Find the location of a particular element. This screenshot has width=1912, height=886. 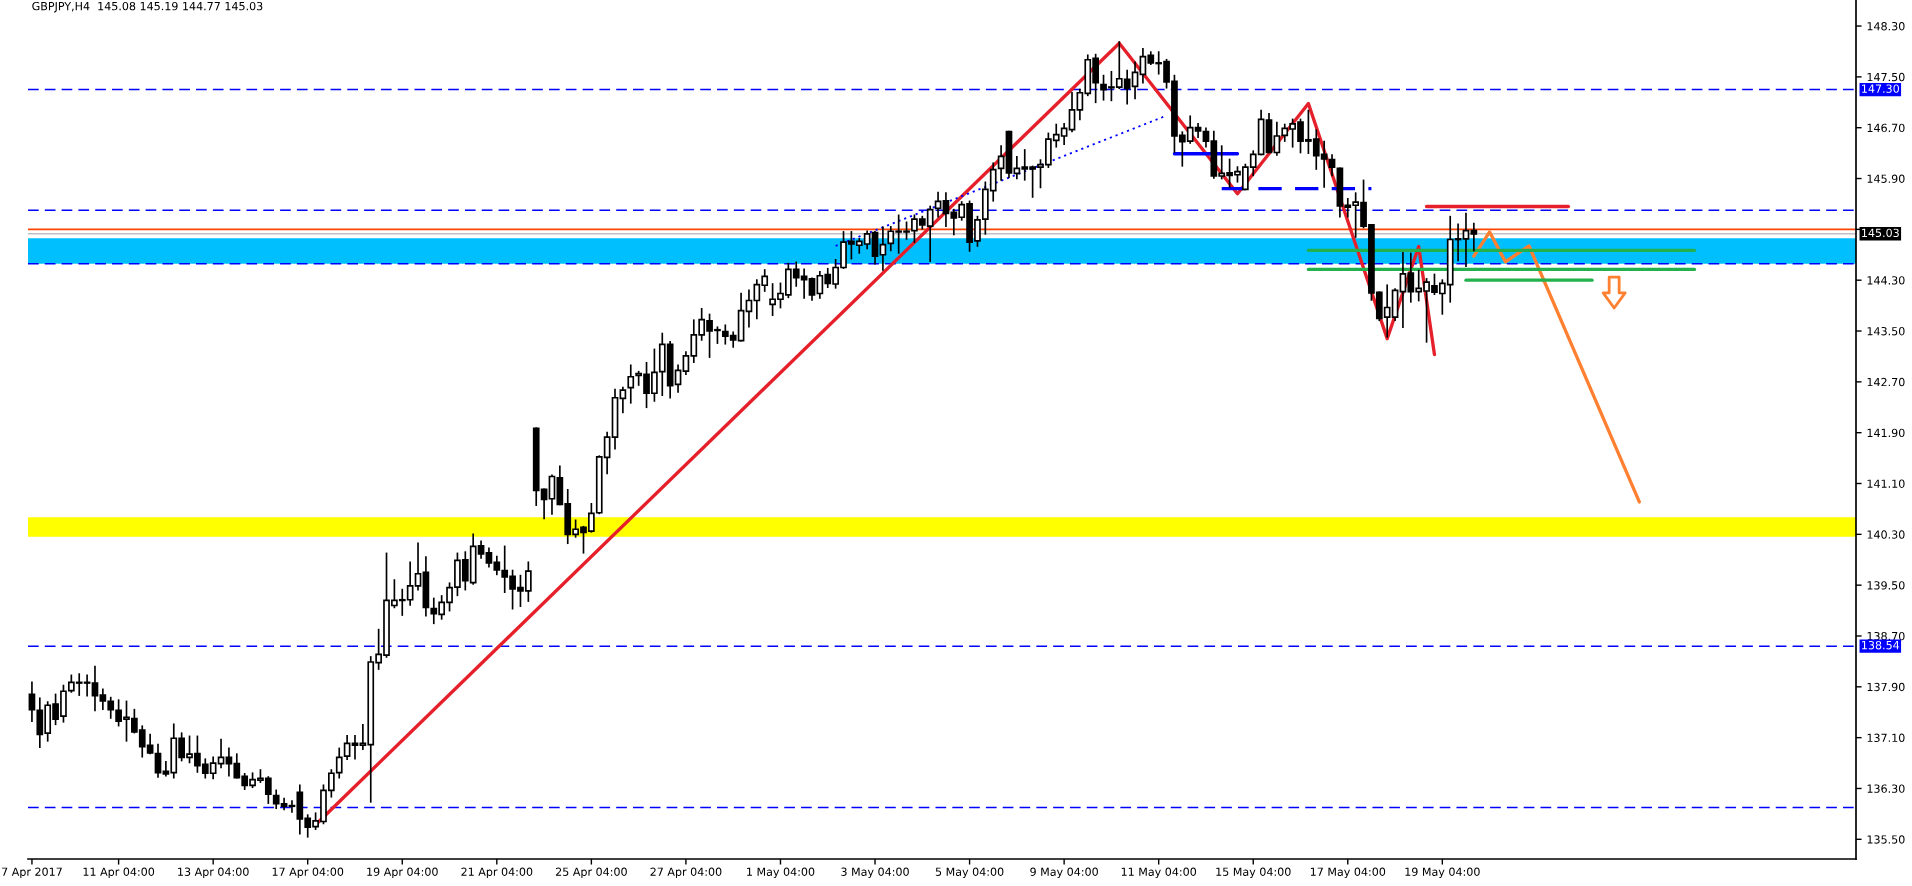

y-tick-label: 146.70 is located at coordinates (1886, 128).